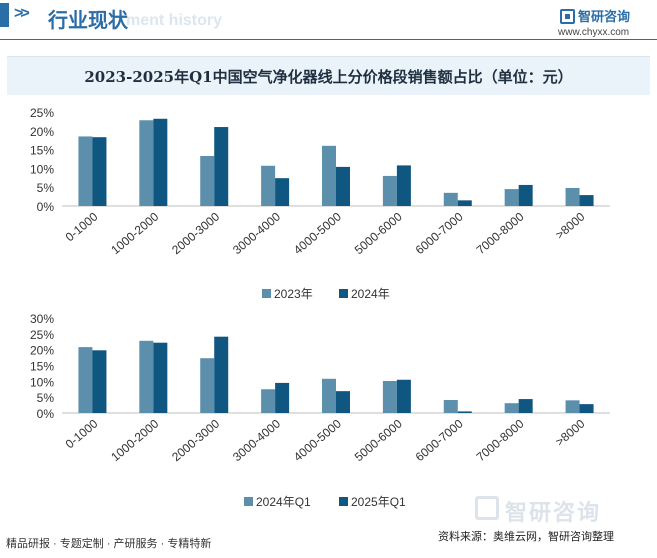 Image resolution: width=657 pixels, height=558 pixels. Describe the element at coordinates (268, 401) in the screenshot. I see `bar-2024年Q1-3000-4000` at that location.